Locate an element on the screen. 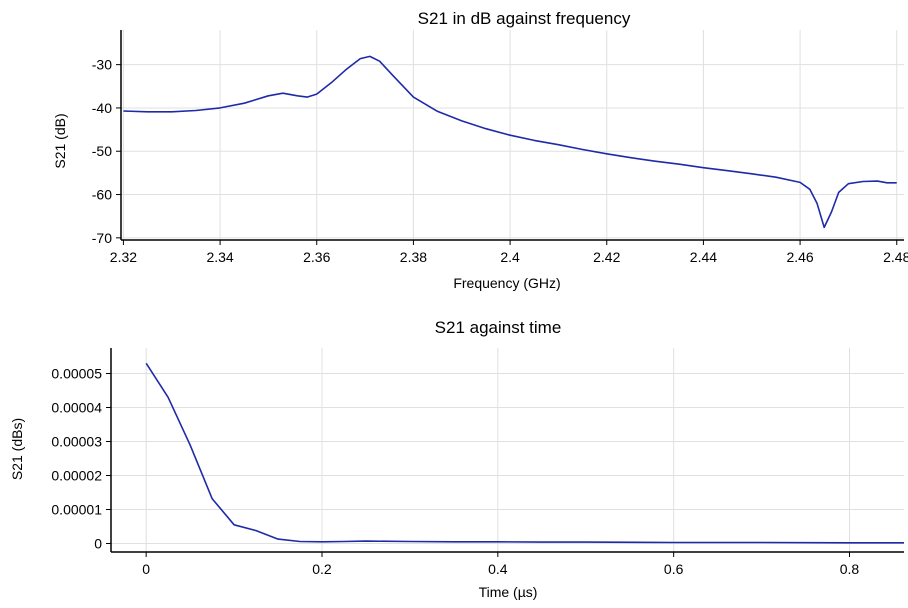 This screenshot has width=908, height=608. chart-frequency-y-tick-label: -40 is located at coordinates (102, 108).